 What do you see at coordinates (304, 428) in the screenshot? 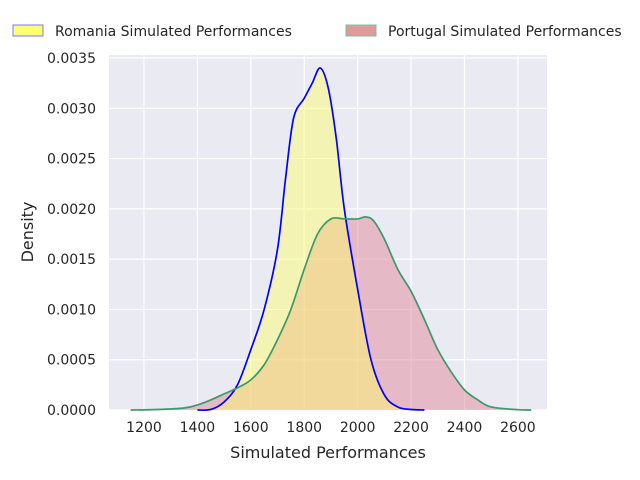
I see `x-tick-label: 1800` at bounding box center [304, 428].